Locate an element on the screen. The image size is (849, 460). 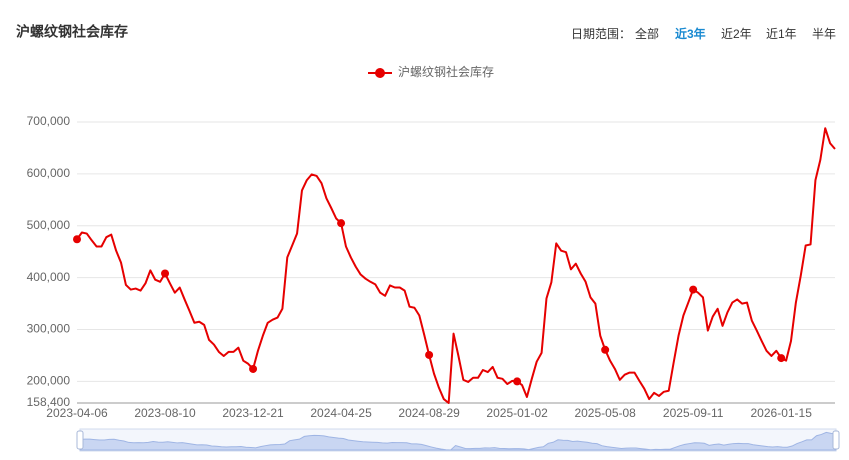
x-tick-label: 2025-01-02 is located at coordinates (517, 413).